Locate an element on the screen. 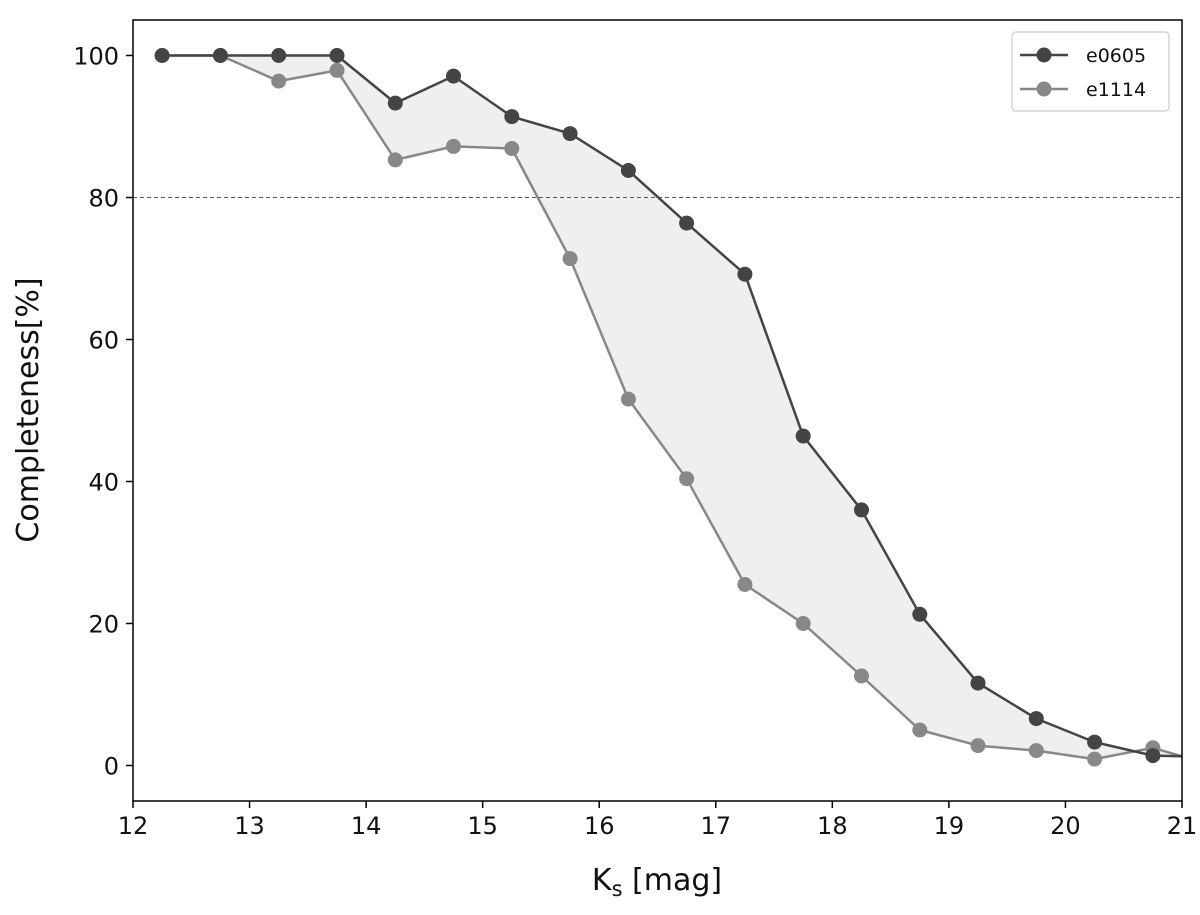 This screenshot has height=915, width=1200. x-tick-label: 16 is located at coordinates (599, 826).